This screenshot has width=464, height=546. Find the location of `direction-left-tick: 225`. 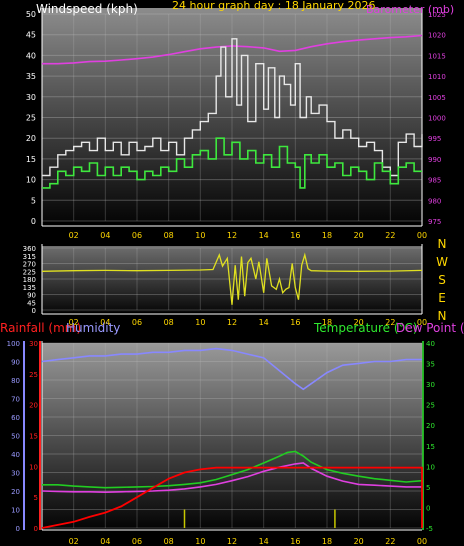

direction-left-tick: 225 is located at coordinates (29, 272).